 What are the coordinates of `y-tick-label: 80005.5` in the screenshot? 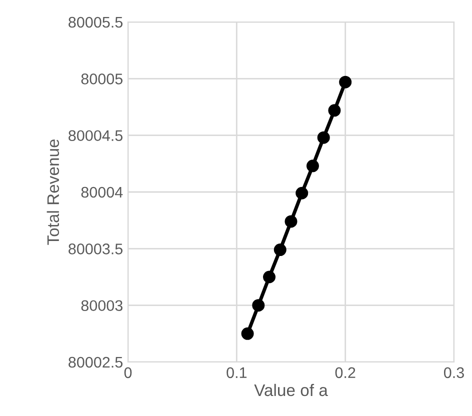 It's located at (95, 22).